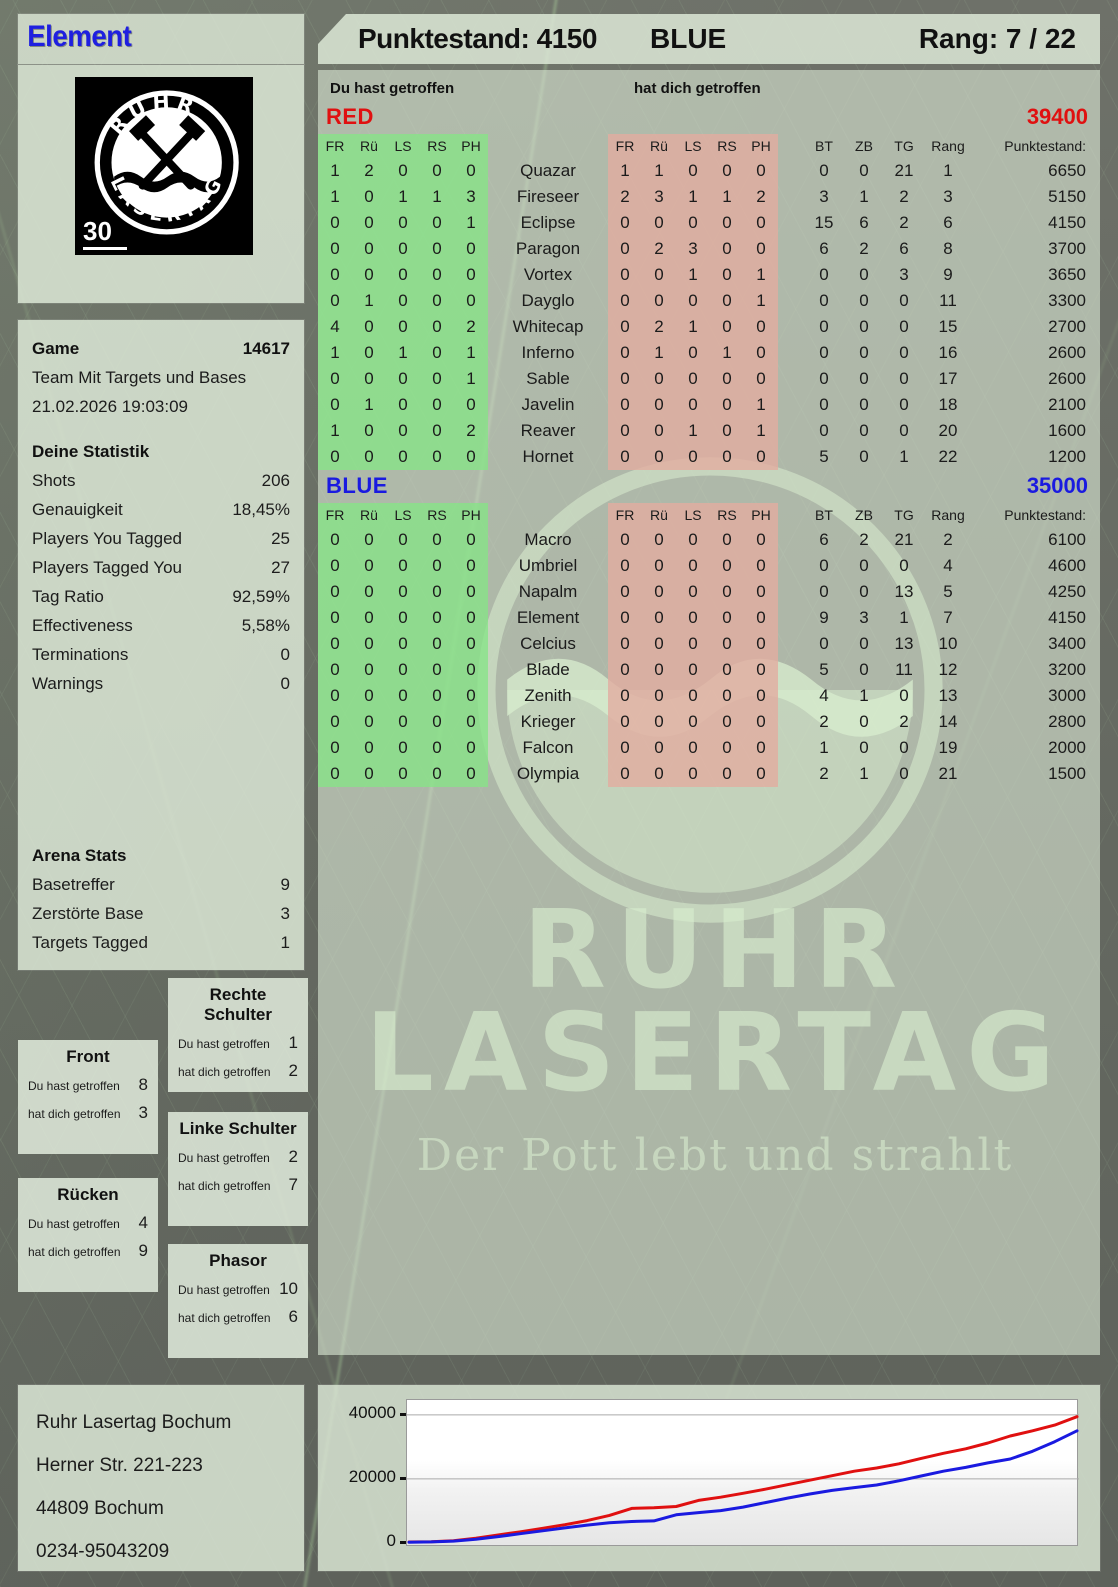 The width and height of the screenshot is (1118, 1587). Describe the element at coordinates (693, 327) in the screenshot. I see `cell-tagged-you: 1` at that location.